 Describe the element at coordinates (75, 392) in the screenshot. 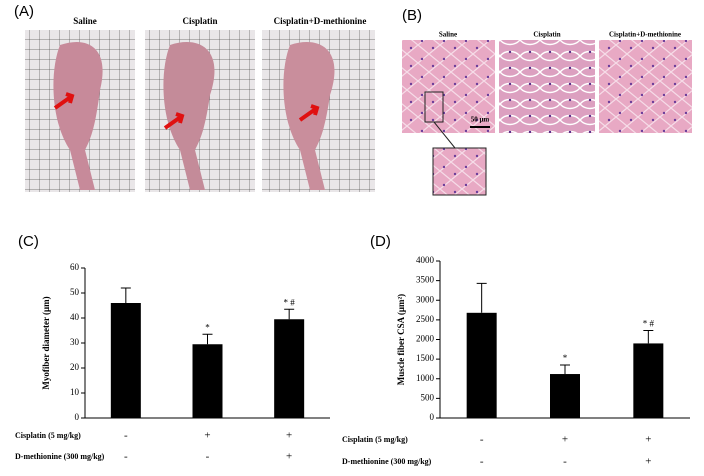

I see `y-tick-label: 10` at that location.